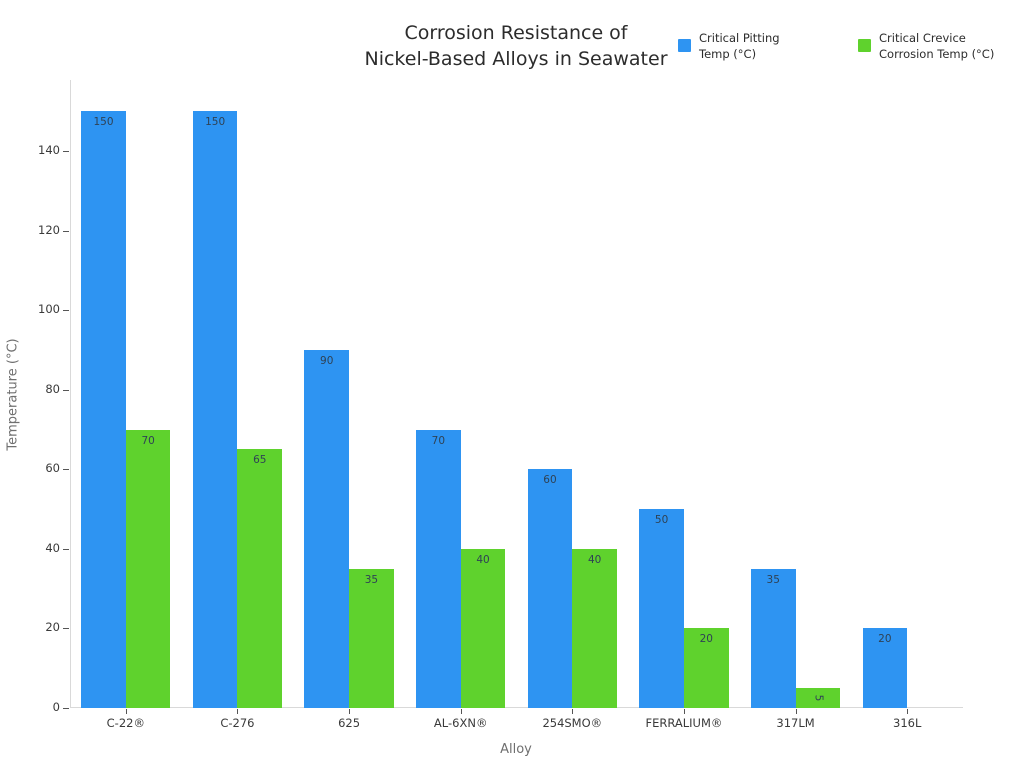 This screenshot has width=1024, height=768. I want to click on x-tick-label: 317LM, so click(795, 723).